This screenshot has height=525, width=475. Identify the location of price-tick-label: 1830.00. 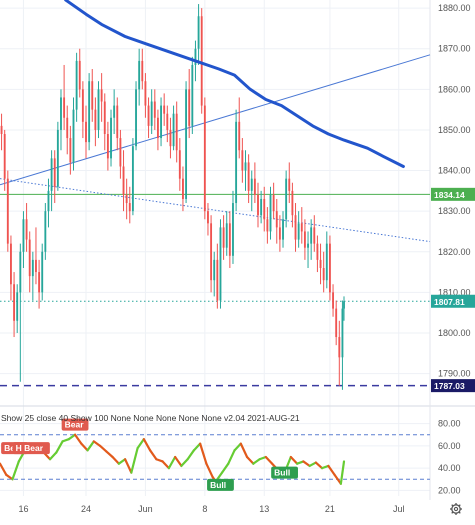
(454, 211).